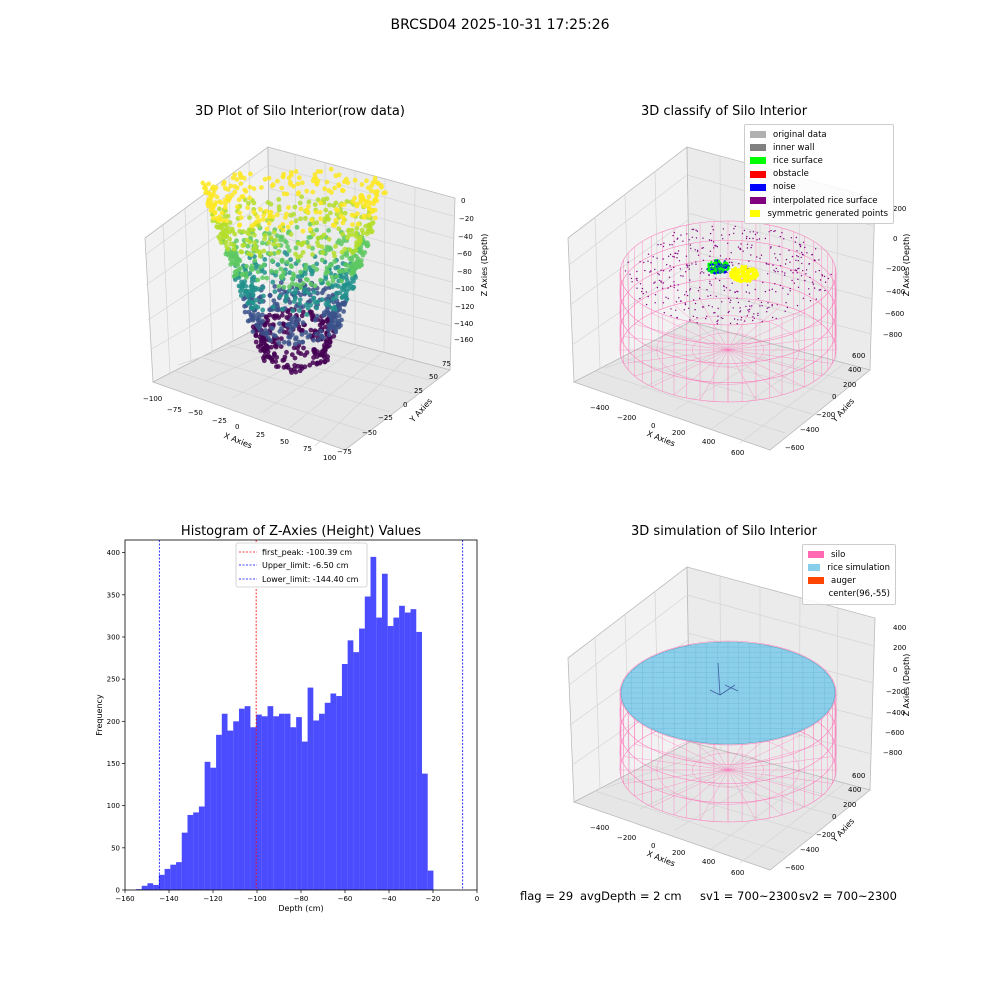 The height and width of the screenshot is (1000, 1000). Describe the element at coordinates (895, 239) in the screenshot. I see `classify-z-tick: 0` at that location.